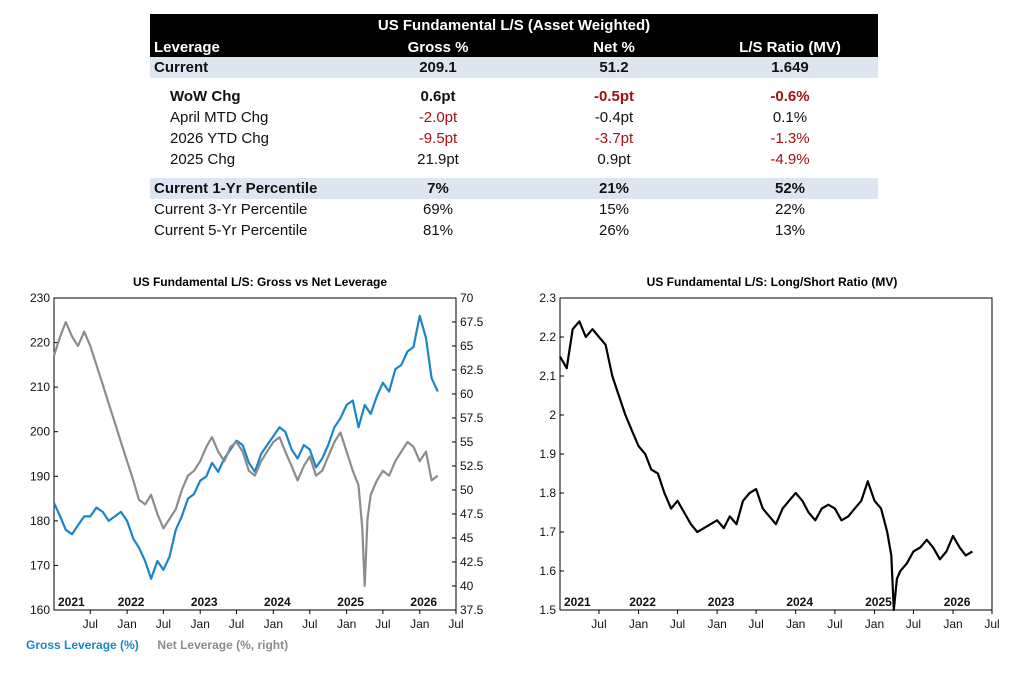 The height and width of the screenshot is (673, 1024). Describe the element at coordinates (219, 138) in the screenshot. I see `row-label: 2026 YTD Chg` at that location.